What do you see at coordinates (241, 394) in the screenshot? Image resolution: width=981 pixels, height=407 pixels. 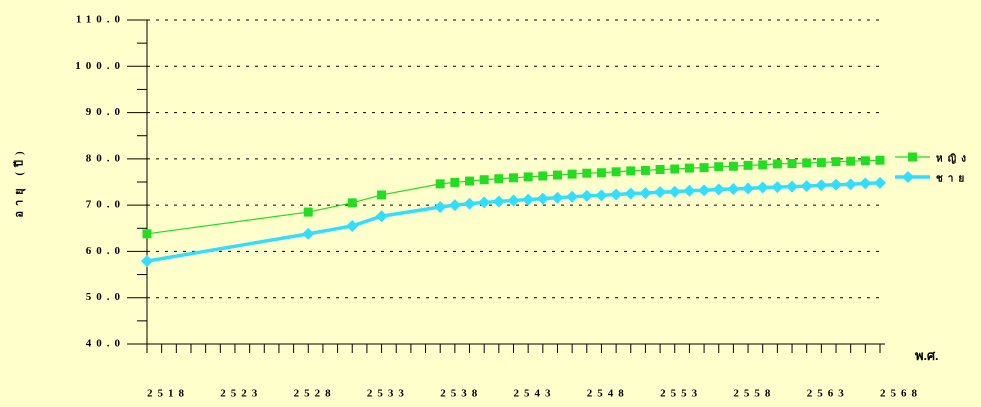 I see `x-tick-label: 2523` at bounding box center [241, 394].